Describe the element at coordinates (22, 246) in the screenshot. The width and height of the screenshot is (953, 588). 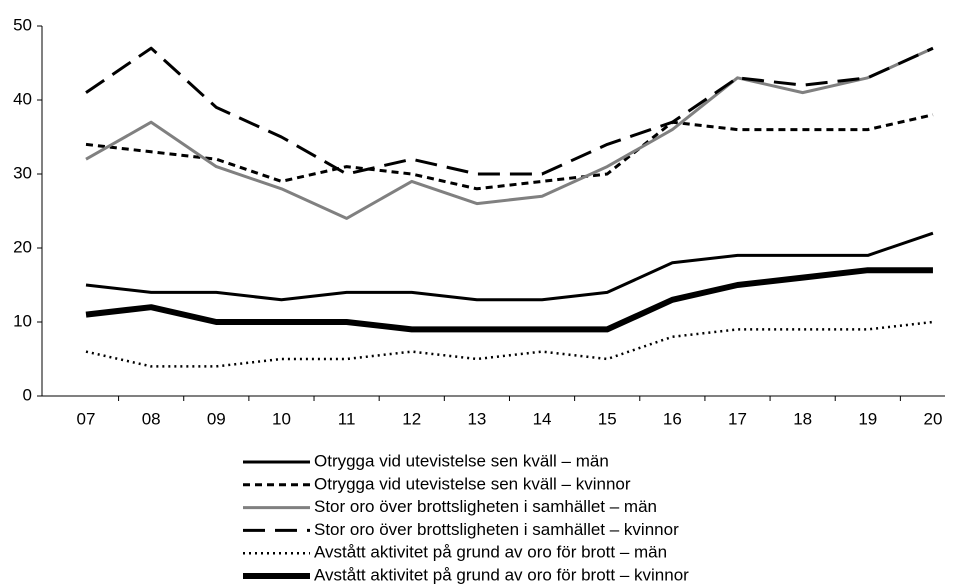
I see `y-tick-label: 20` at that location.